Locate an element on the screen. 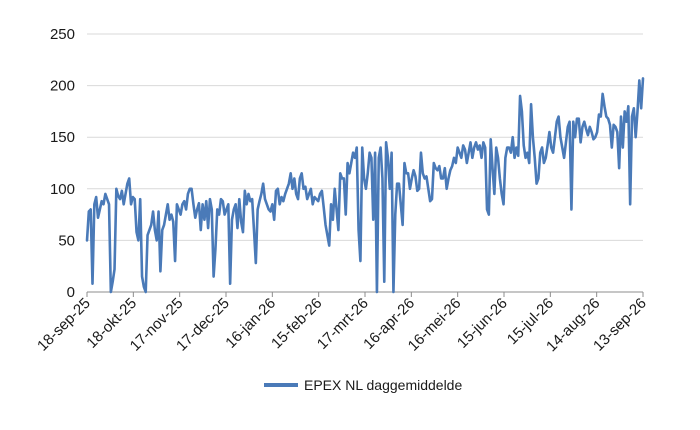 The height and width of the screenshot is (430, 700). y-tick-label: 0 is located at coordinates (71, 292).